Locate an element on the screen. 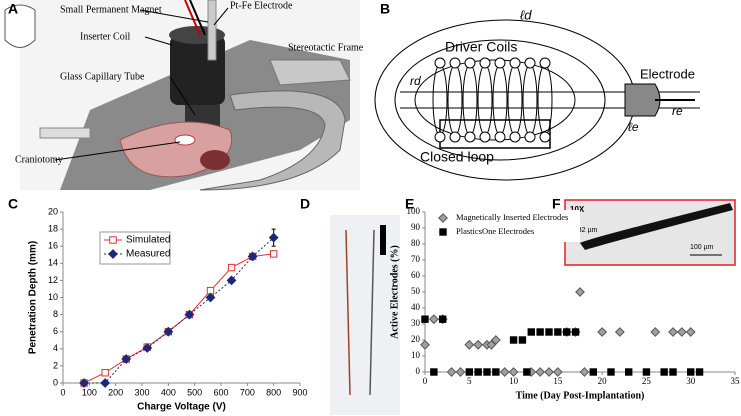 The width and height of the screenshot is (741, 416). legend-label: PlasticsOne Electrodes is located at coordinates (495, 231).